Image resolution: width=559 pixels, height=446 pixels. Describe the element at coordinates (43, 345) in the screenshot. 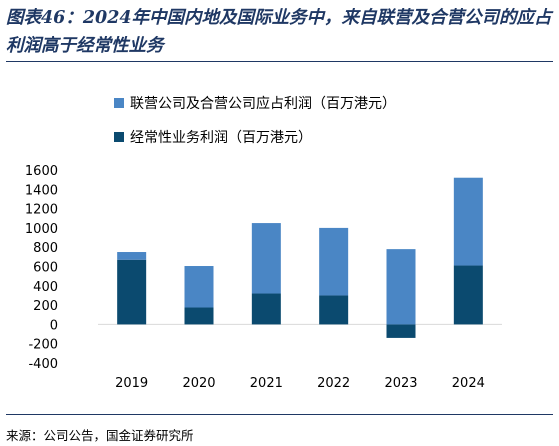

I see `y-tick-label: -200` at that location.